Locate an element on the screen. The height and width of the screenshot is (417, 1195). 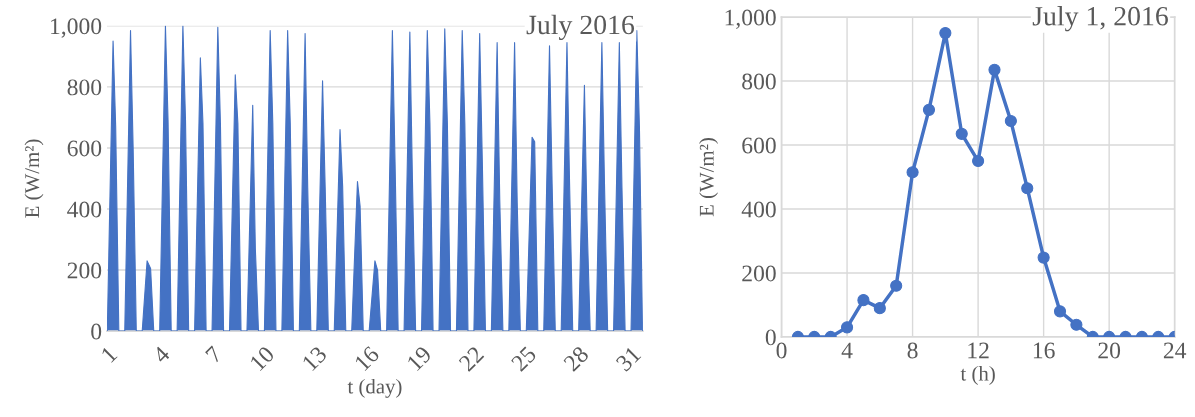
x-tick-label: 1 is located at coordinates (109, 354).